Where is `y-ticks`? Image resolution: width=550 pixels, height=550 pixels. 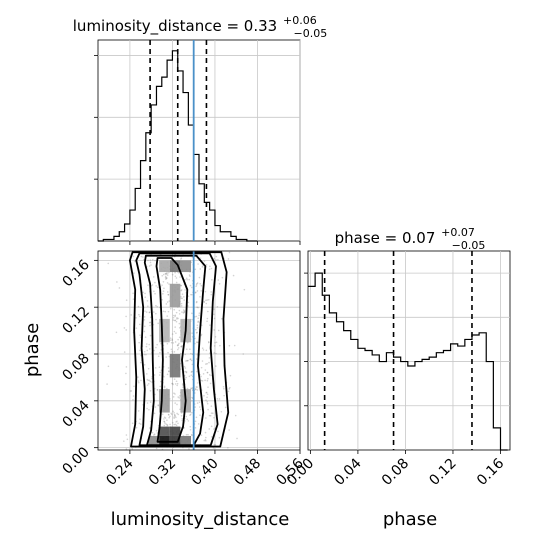 y-ticks is located at coordinates (197, 150).